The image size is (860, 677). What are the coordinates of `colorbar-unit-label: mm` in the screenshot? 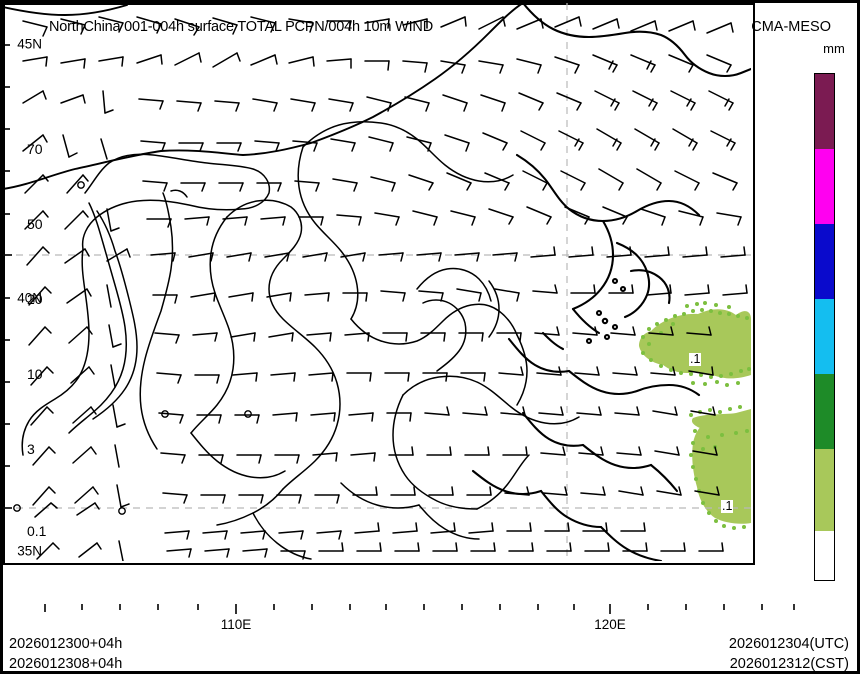 It's located at (834, 48).